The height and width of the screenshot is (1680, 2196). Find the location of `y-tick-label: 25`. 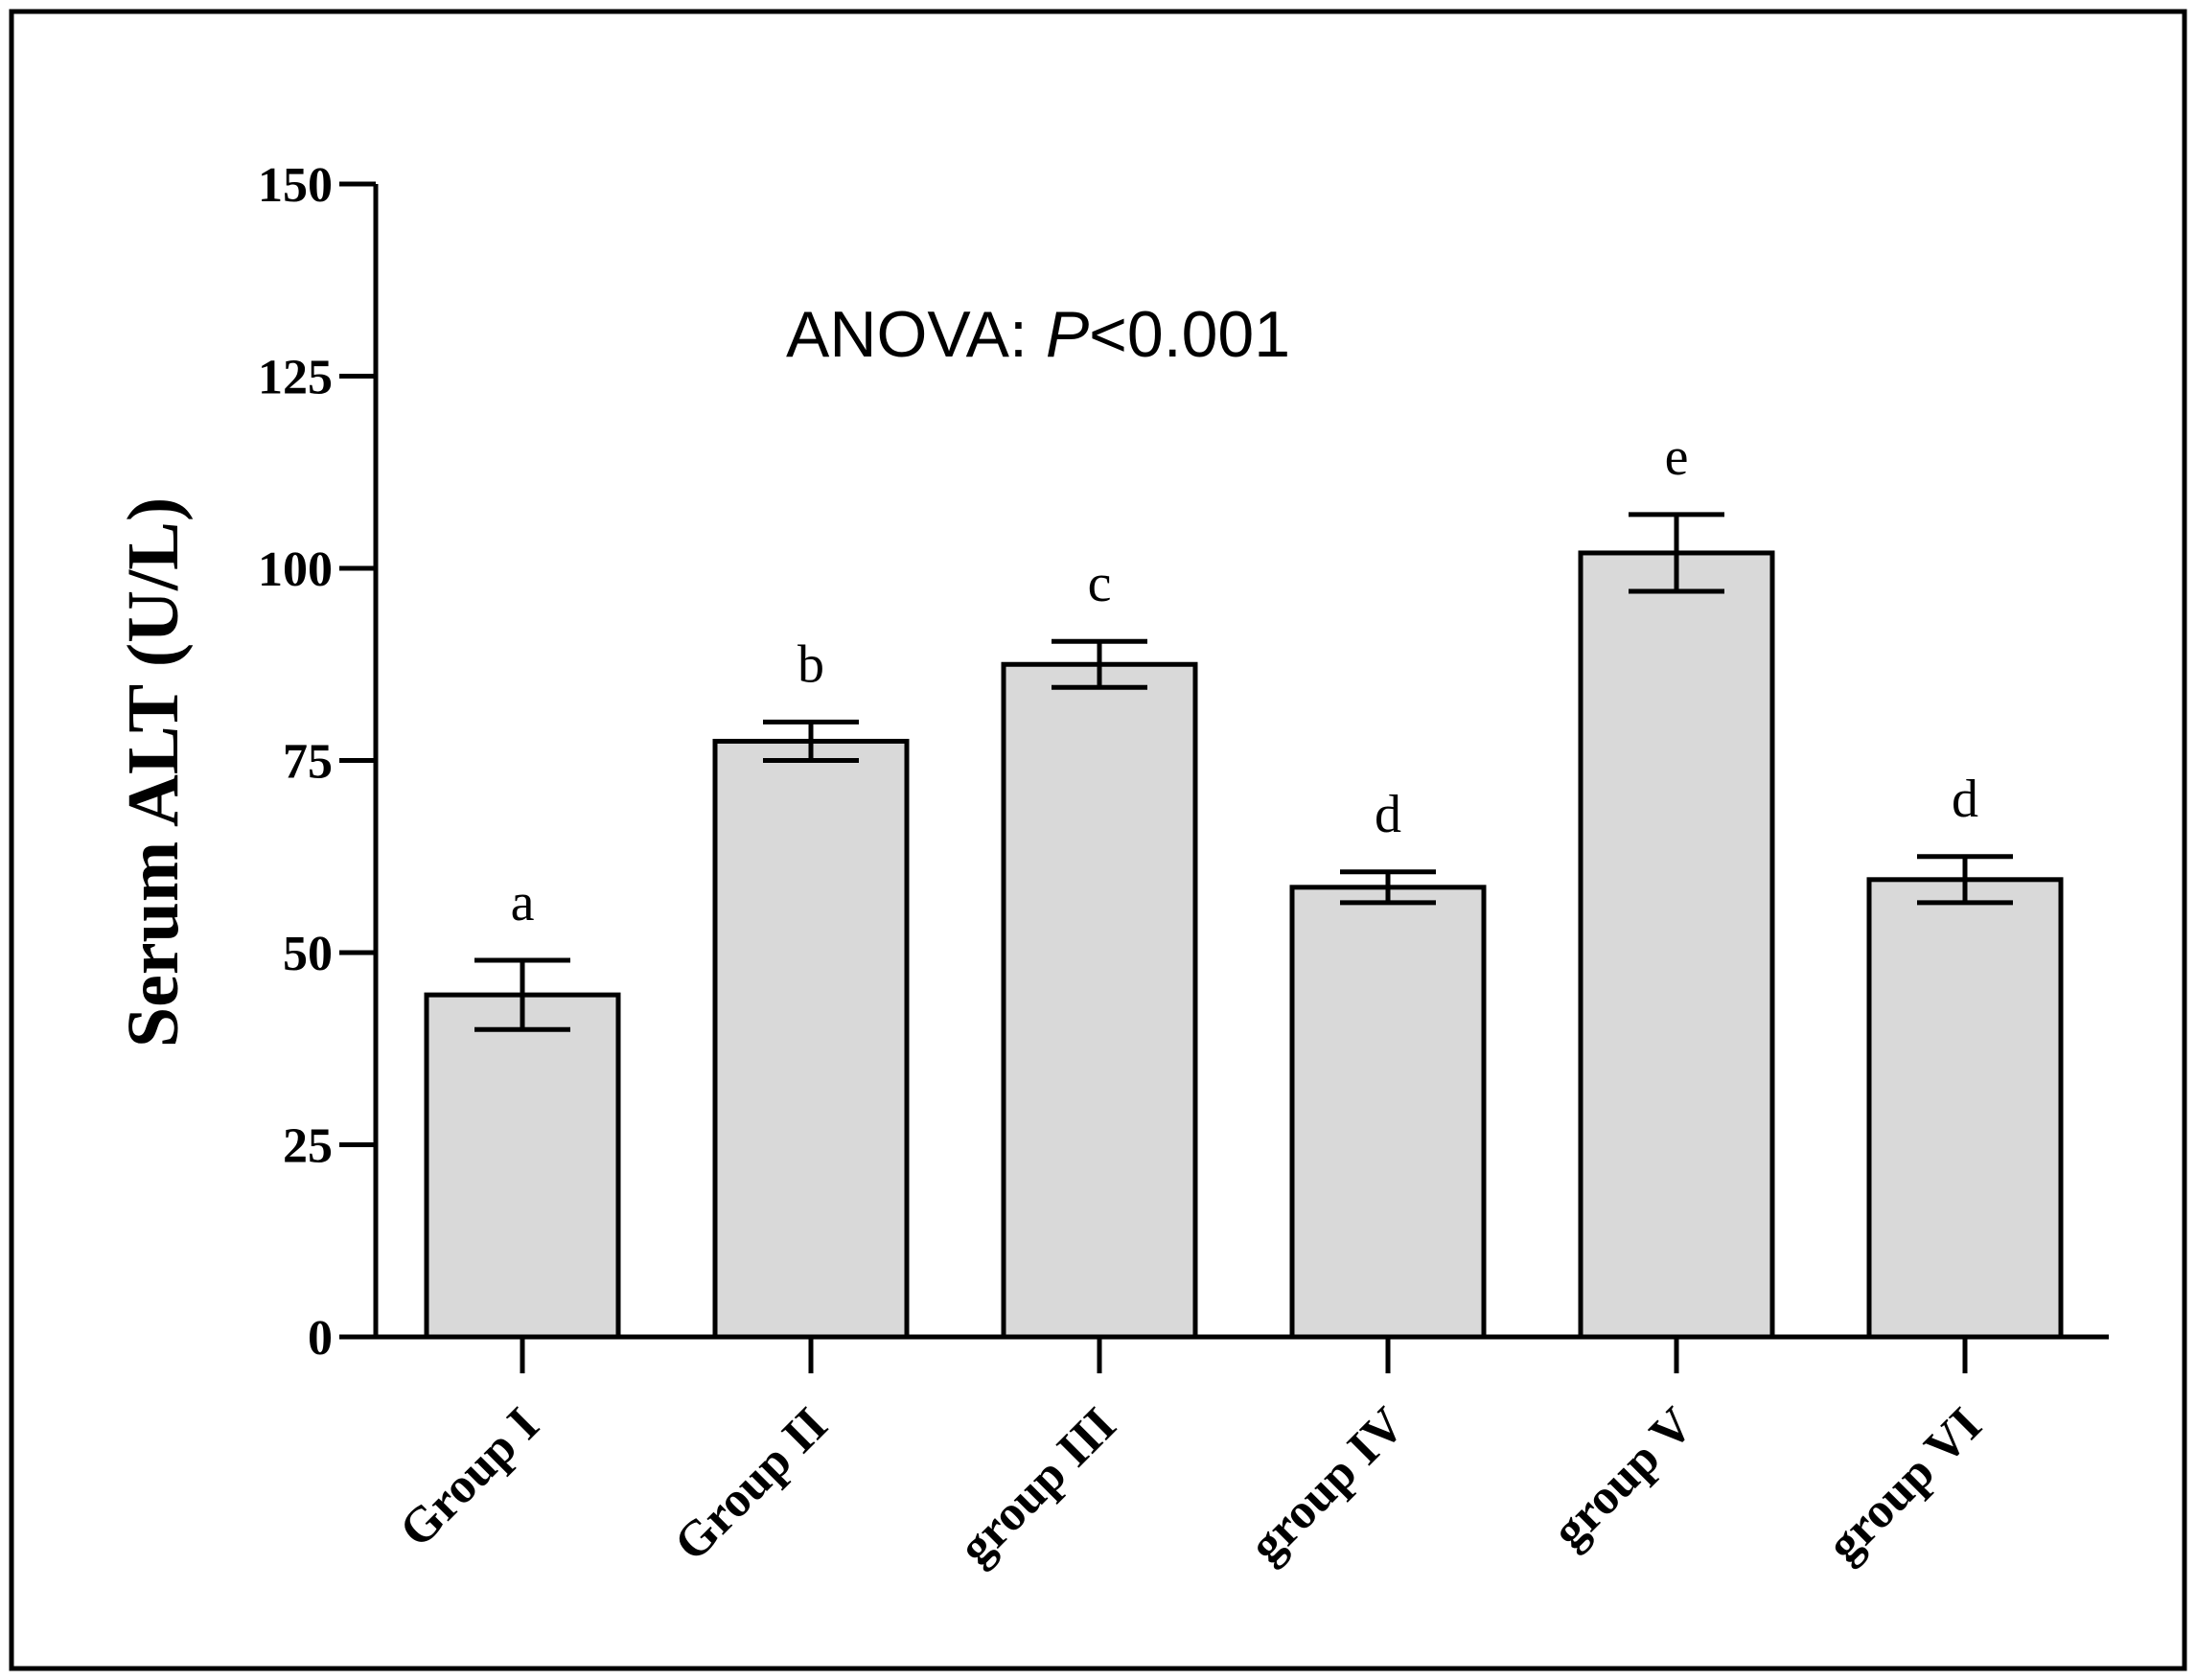

y-tick-label: 25 is located at coordinates (308, 1146).